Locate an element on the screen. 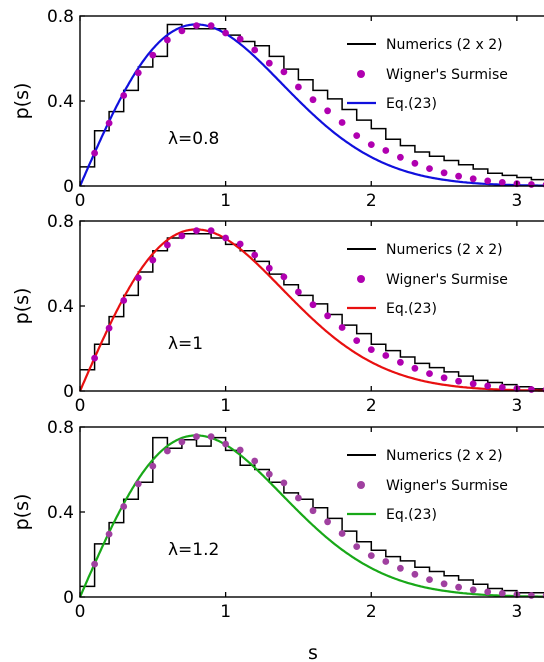 This screenshot has width=544, height=662. x-axis-label: s is located at coordinates (313, 652).